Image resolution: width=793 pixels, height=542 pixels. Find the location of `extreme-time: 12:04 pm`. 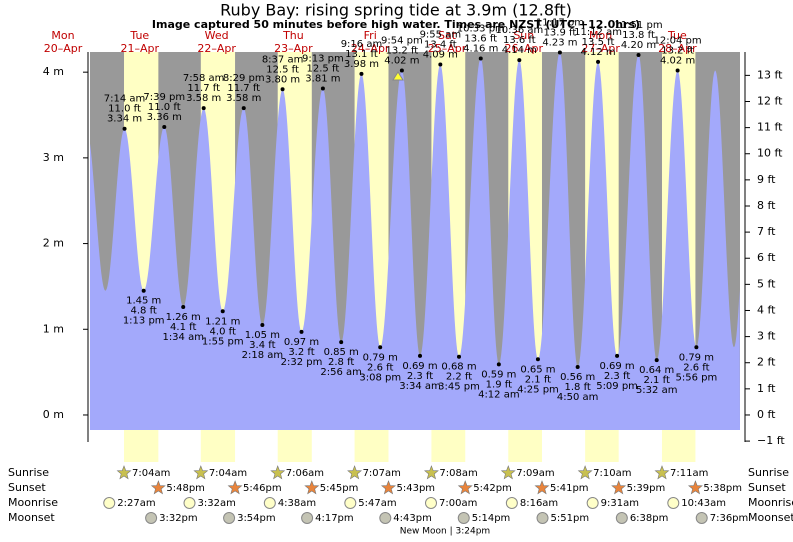

extreme-time: 12:04 pm is located at coordinates (678, 40).